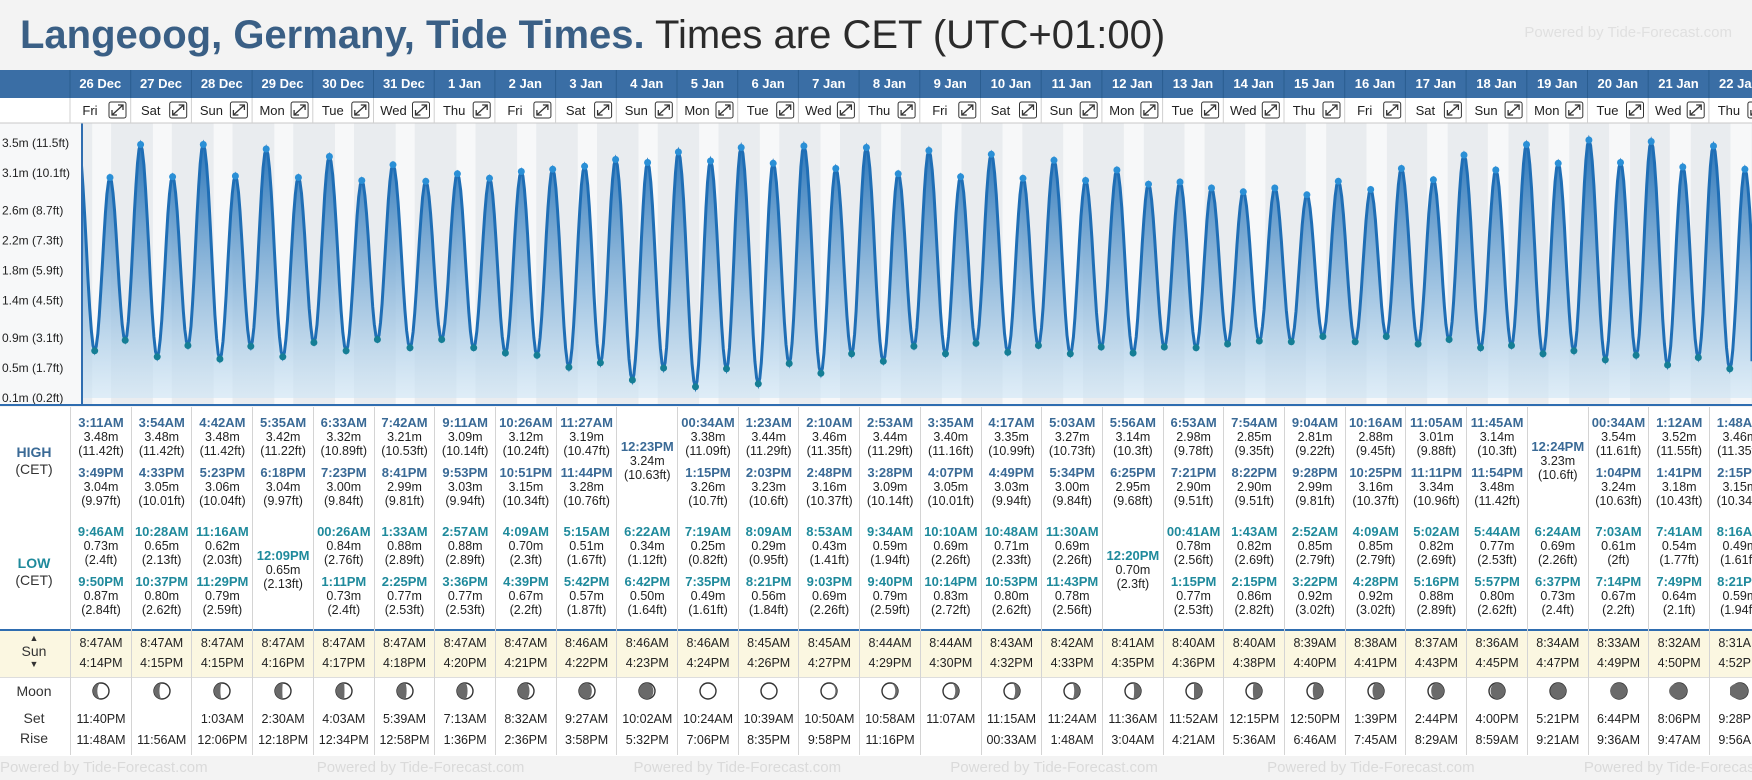 The height and width of the screenshot is (780, 1752). What do you see at coordinates (829, 487) in the screenshot?
I see `high-tide-meters: 3.16m` at bounding box center [829, 487].